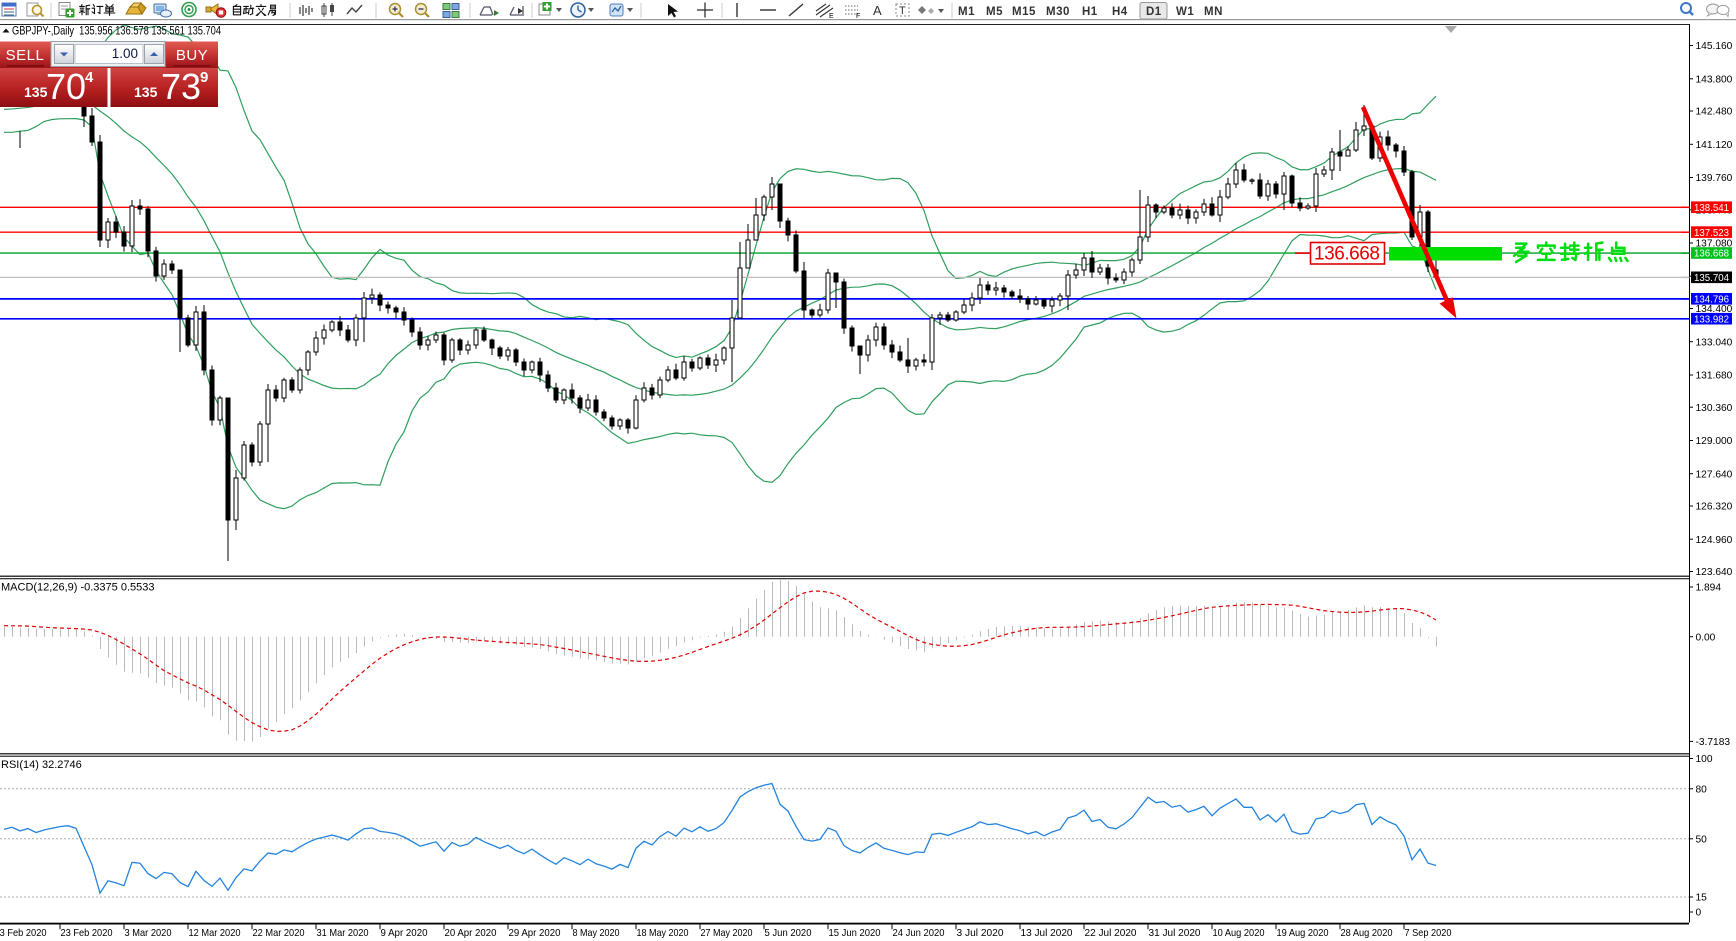 The image size is (1736, 941). Describe the element at coordinates (1185, 12) in the screenshot. I see `svg-text: W1` at that location.